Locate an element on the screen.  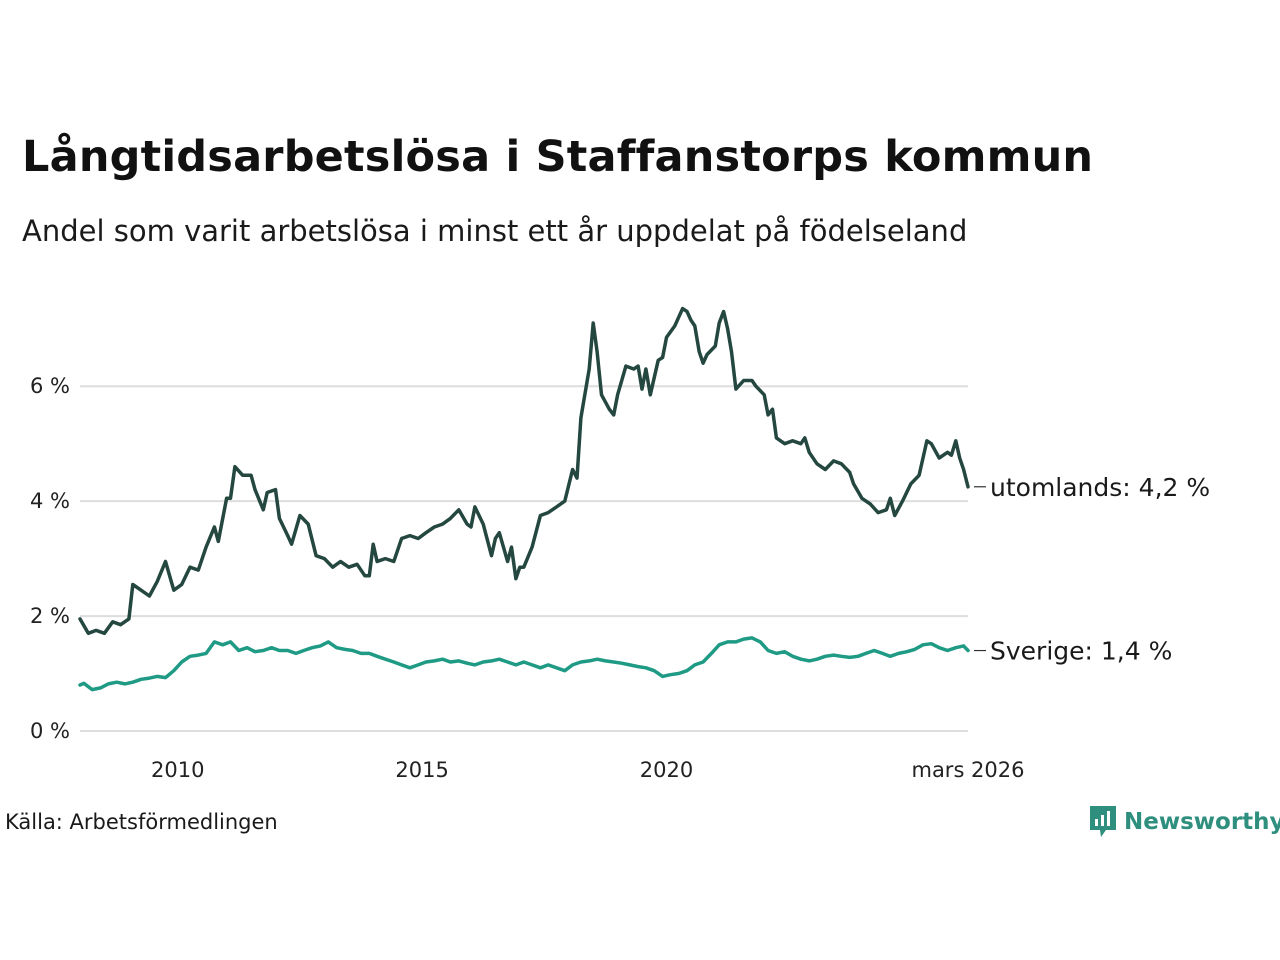
newsworthy-logo-icon is located at coordinates (1103, 821).